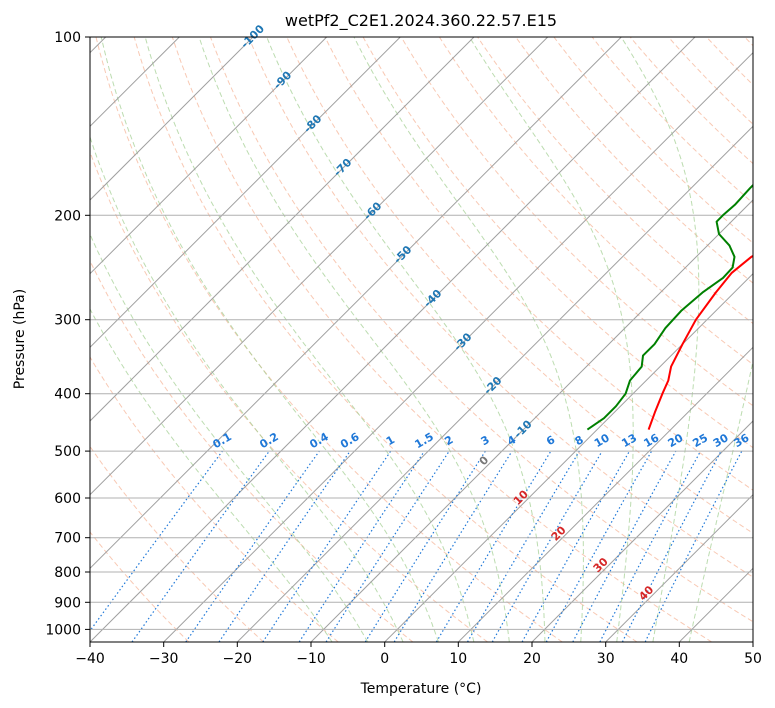  What do you see at coordinates (67, 573) in the screenshot?
I see `y-tick-label: 800` at bounding box center [67, 573].